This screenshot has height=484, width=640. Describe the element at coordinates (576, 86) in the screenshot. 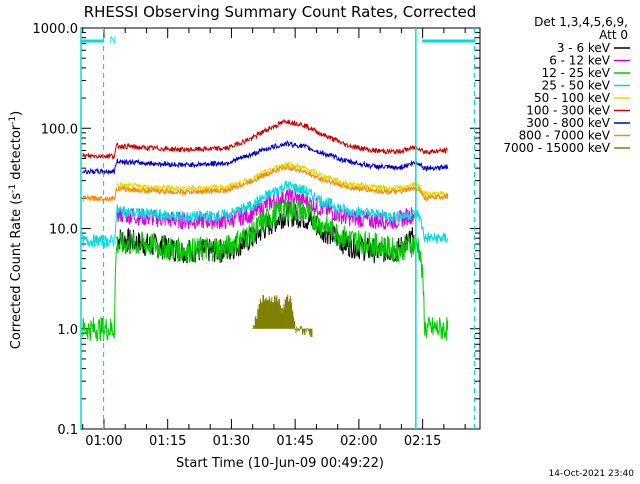

I see `legend-item-label: 25 - 50 keV` at that location.